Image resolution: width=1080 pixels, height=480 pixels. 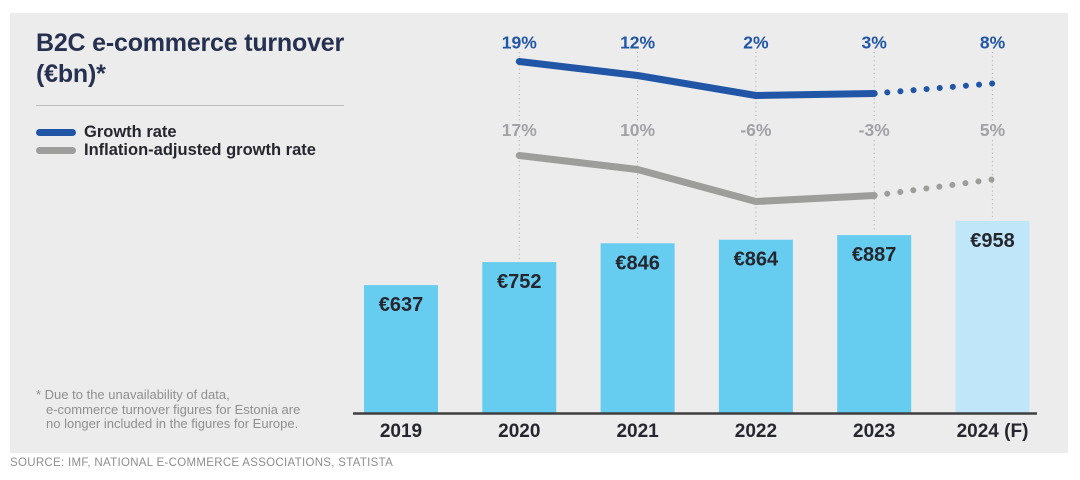 I want to click on legend-item-inflation-adjusted: Inflation-adjusted growth rate, so click(x=176, y=150).